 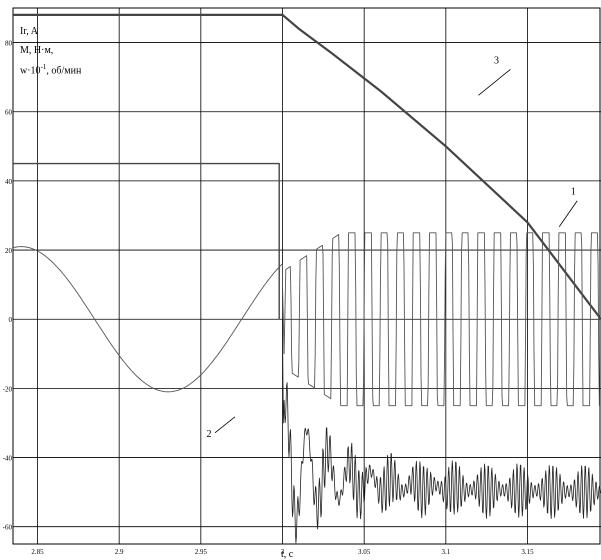 What do you see at coordinates (8, 528) in the screenshot?
I see `y-tick-label: -60` at bounding box center [8, 528].